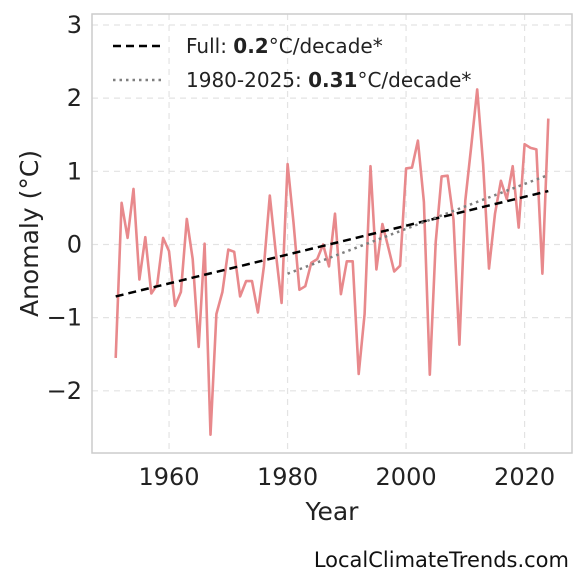  I want to click on y-tick-label: 2, so click(74, 98).